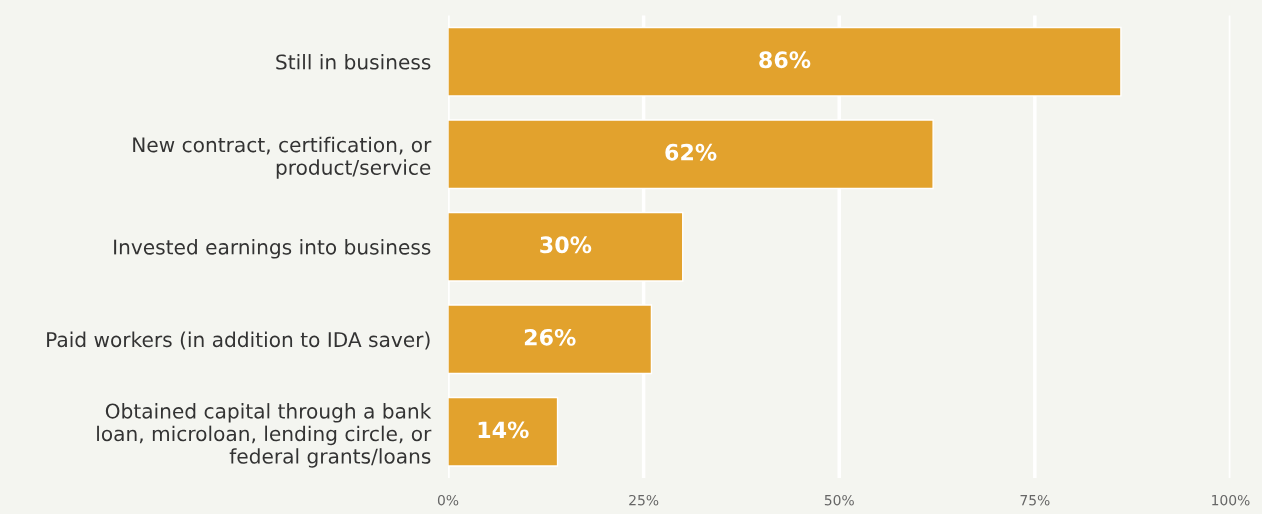  What do you see at coordinates (839, 500) in the screenshot?
I see `x-tick-label: 50%` at bounding box center [839, 500].